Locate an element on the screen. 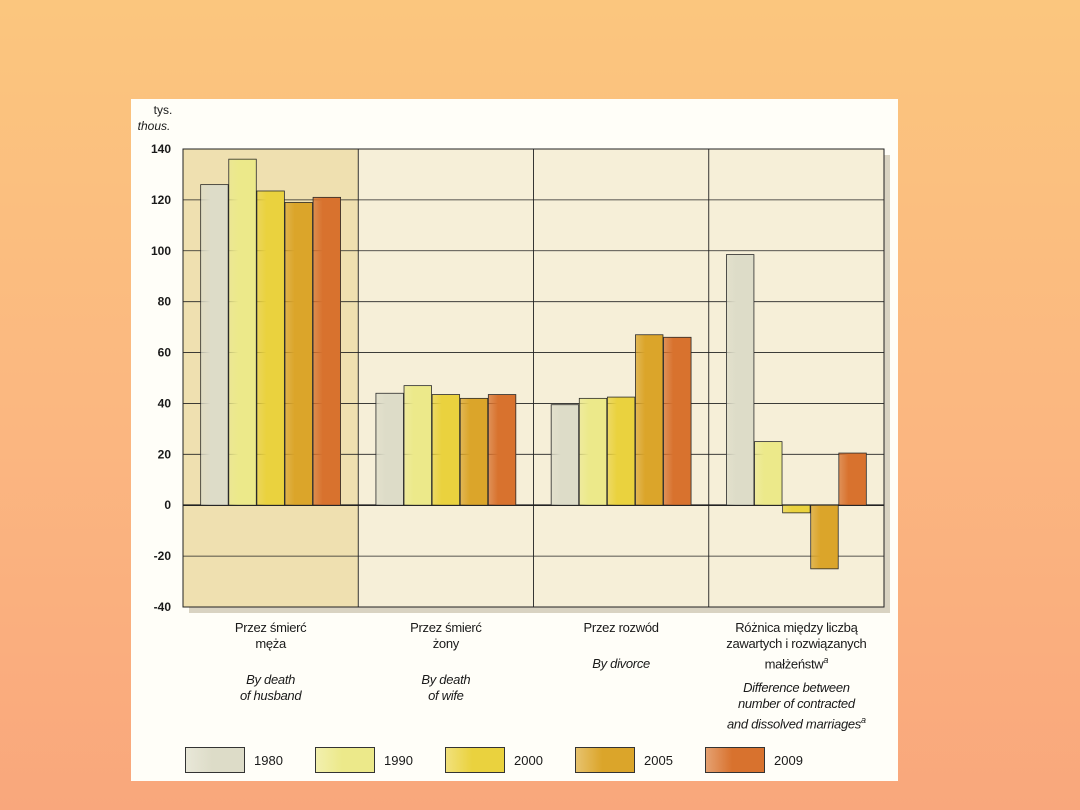  category-label-pl: Przez śmierć męża is located at coordinates (270, 635).